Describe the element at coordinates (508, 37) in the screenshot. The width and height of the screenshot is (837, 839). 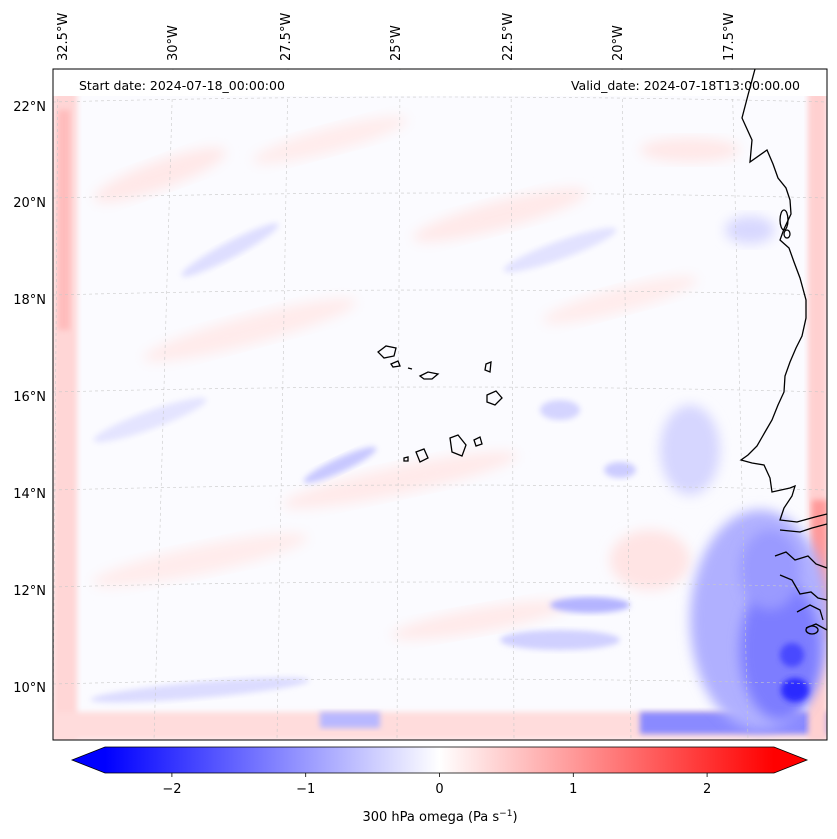
I see `lon-label: 22.5°W` at that location.